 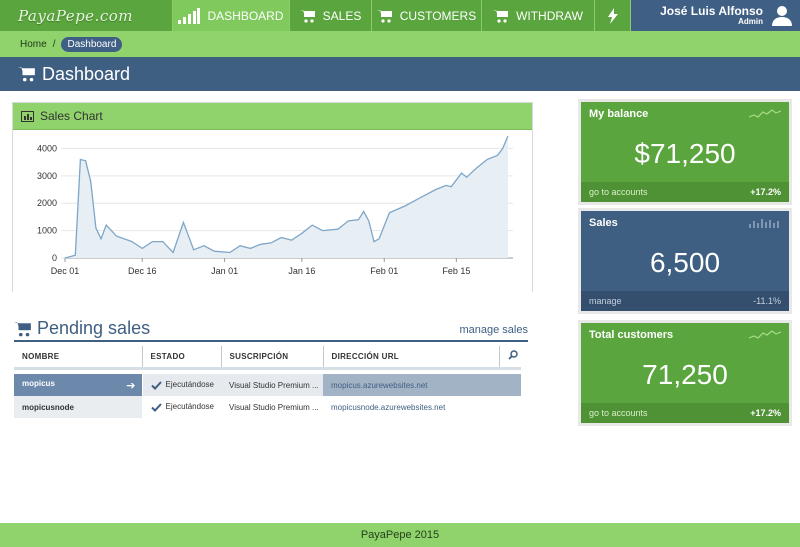 I want to click on arrow-right-icon: ➔, so click(x=131, y=385).